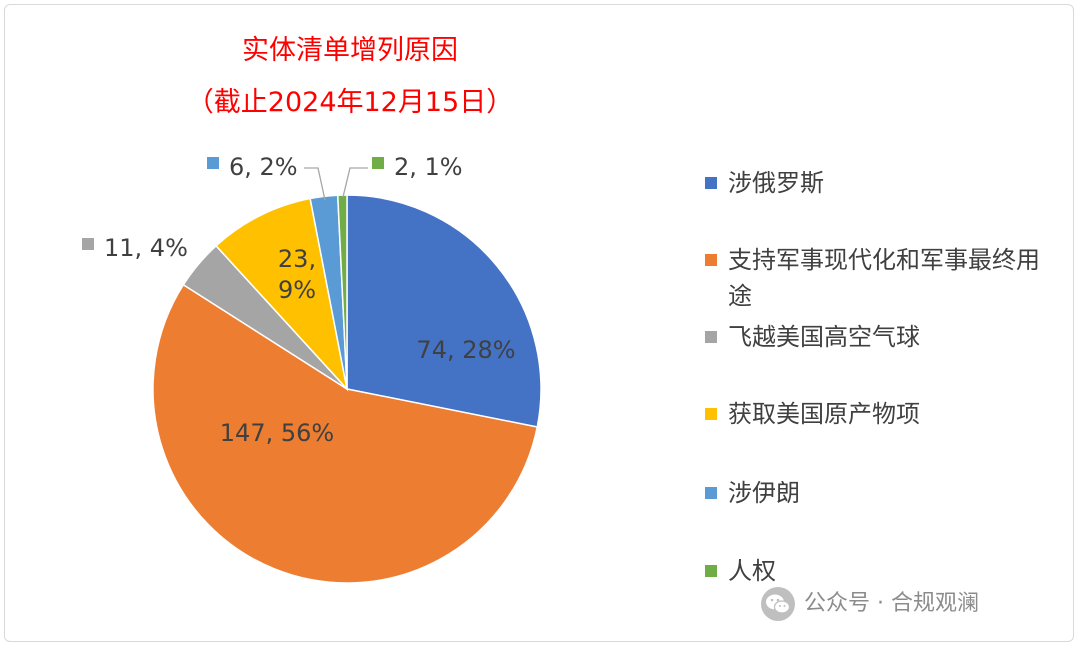 This screenshot has width=1080, height=648. What do you see at coordinates (297, 259) in the screenshot?
I see `data-label-us-origin-value: 23,` at bounding box center [297, 259].